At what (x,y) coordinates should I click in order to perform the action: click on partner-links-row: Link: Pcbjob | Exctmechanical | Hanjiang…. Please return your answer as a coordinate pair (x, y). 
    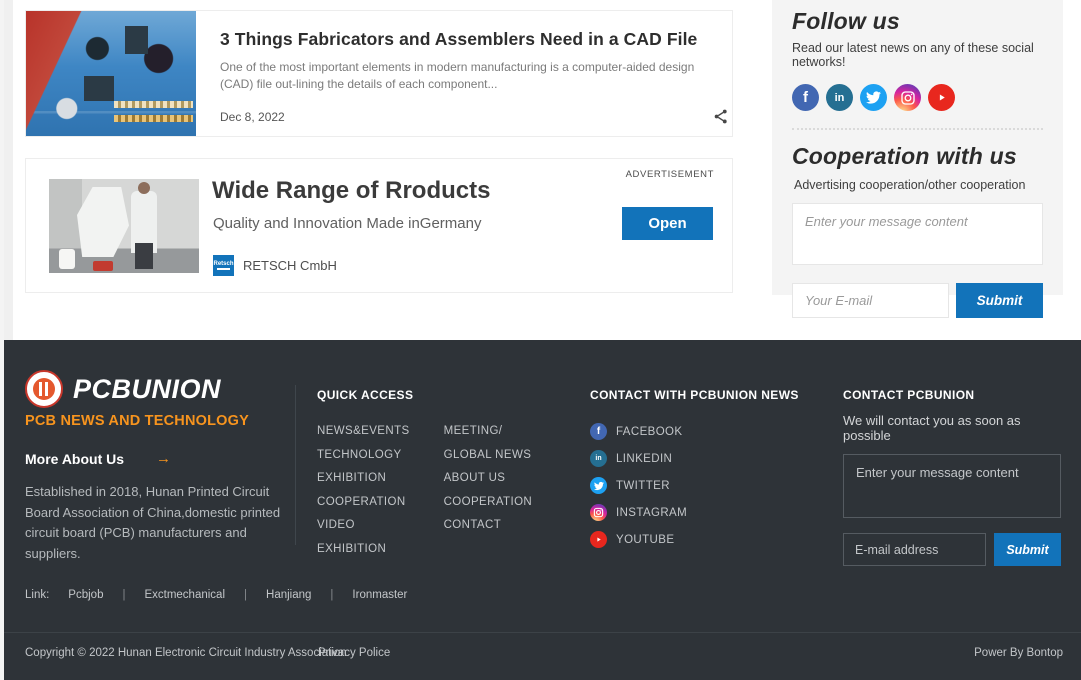
    Looking at the image, I should click on (216, 595).